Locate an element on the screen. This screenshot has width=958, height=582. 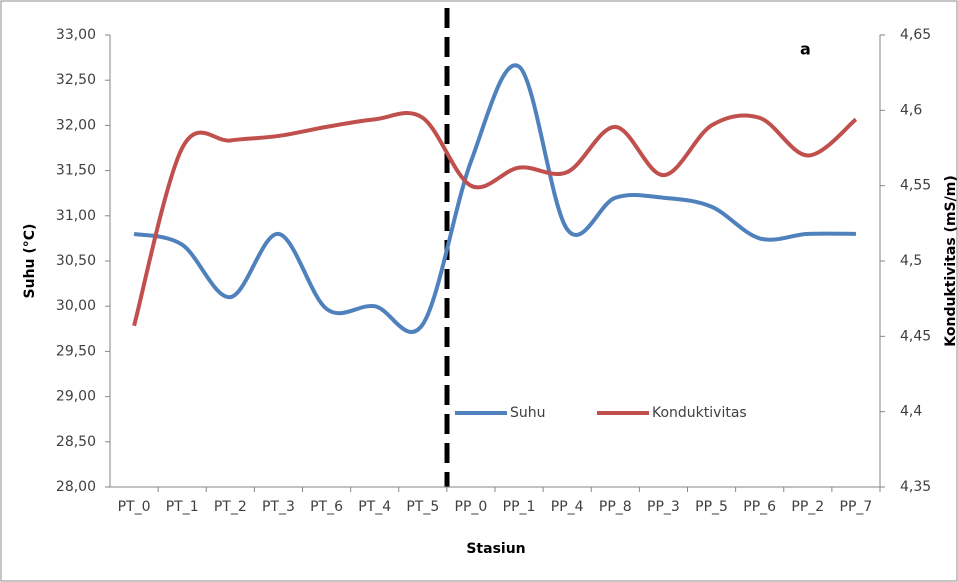
y-tick-label: 28,00 is located at coordinates (76, 487).